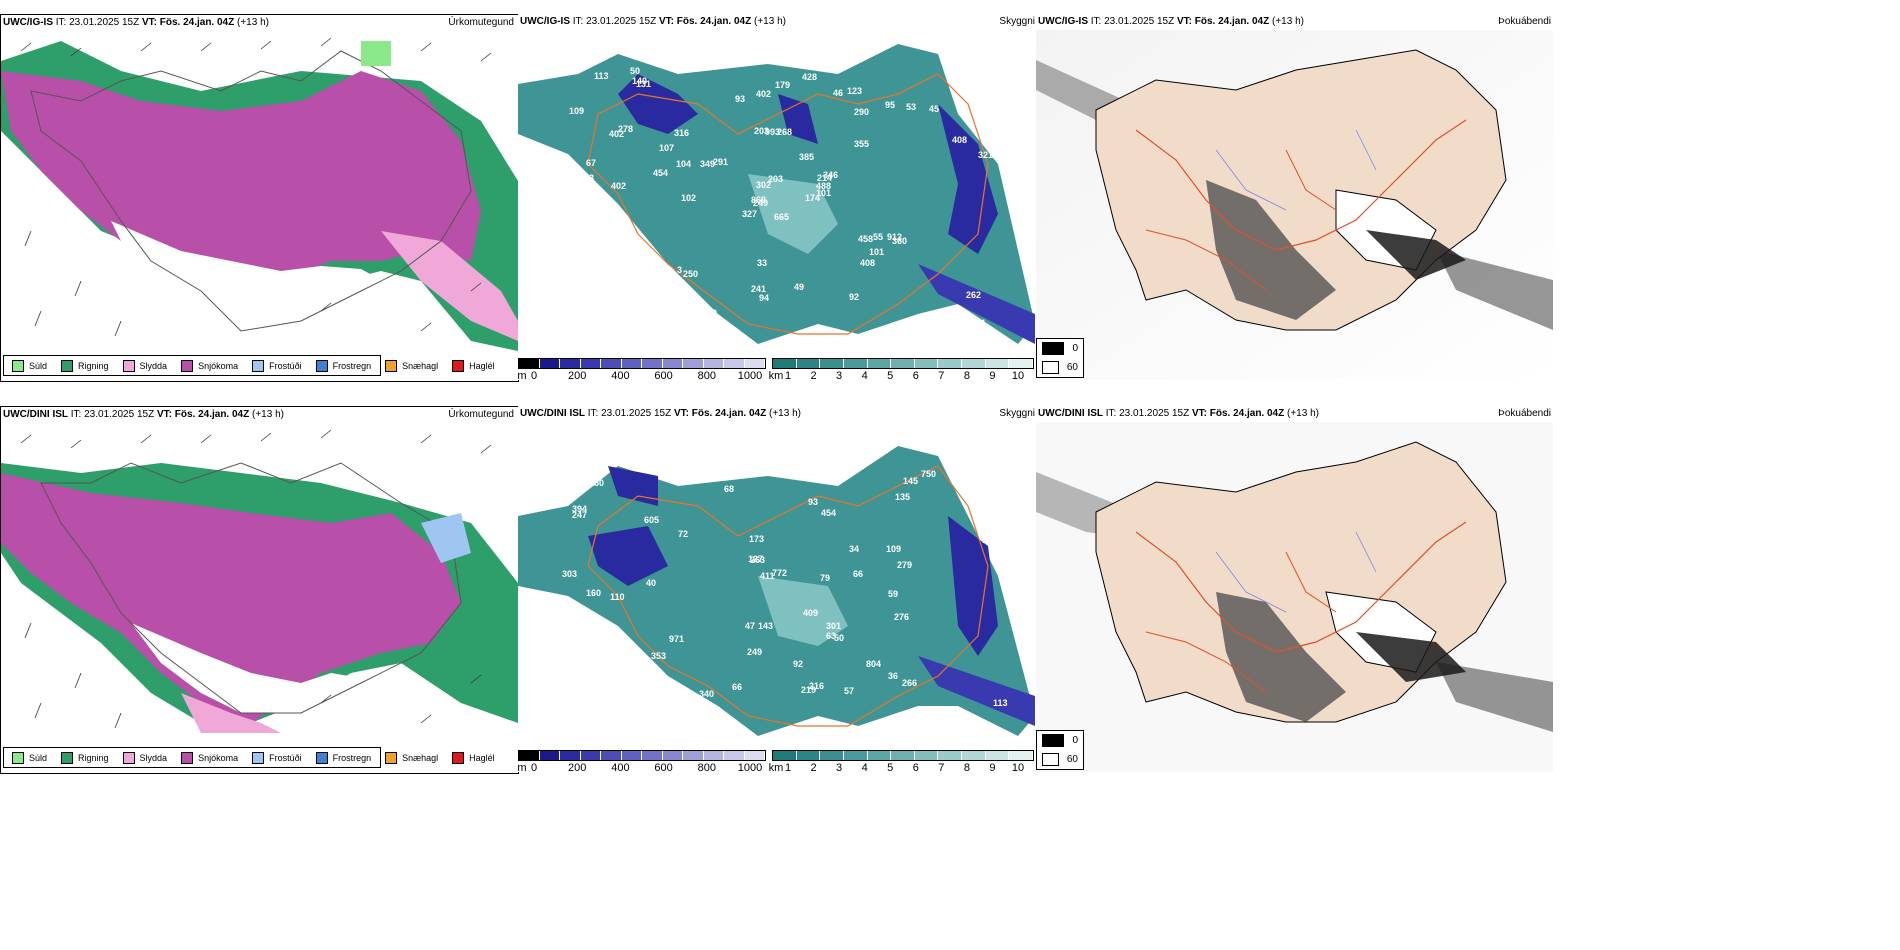 The width and height of the screenshot is (1900, 950). I want to click on terrain-height-label: 141, so click(978, 323).